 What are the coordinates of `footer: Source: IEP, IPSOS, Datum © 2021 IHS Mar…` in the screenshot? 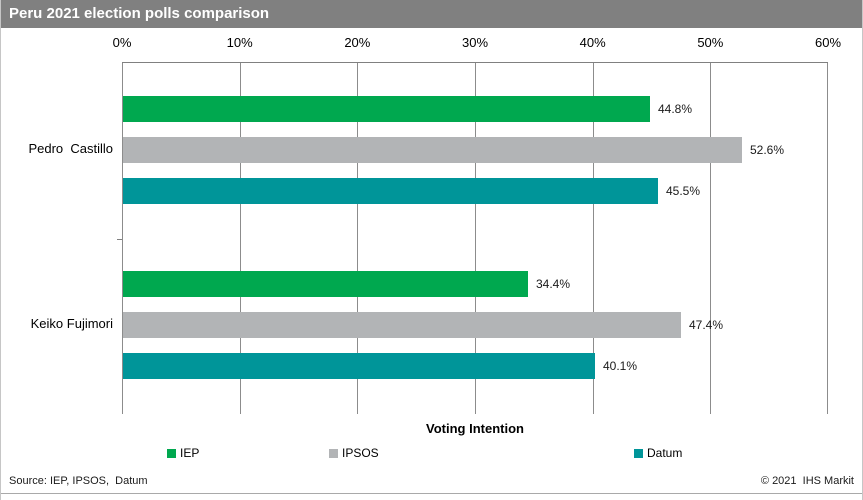 It's located at (431, 481).